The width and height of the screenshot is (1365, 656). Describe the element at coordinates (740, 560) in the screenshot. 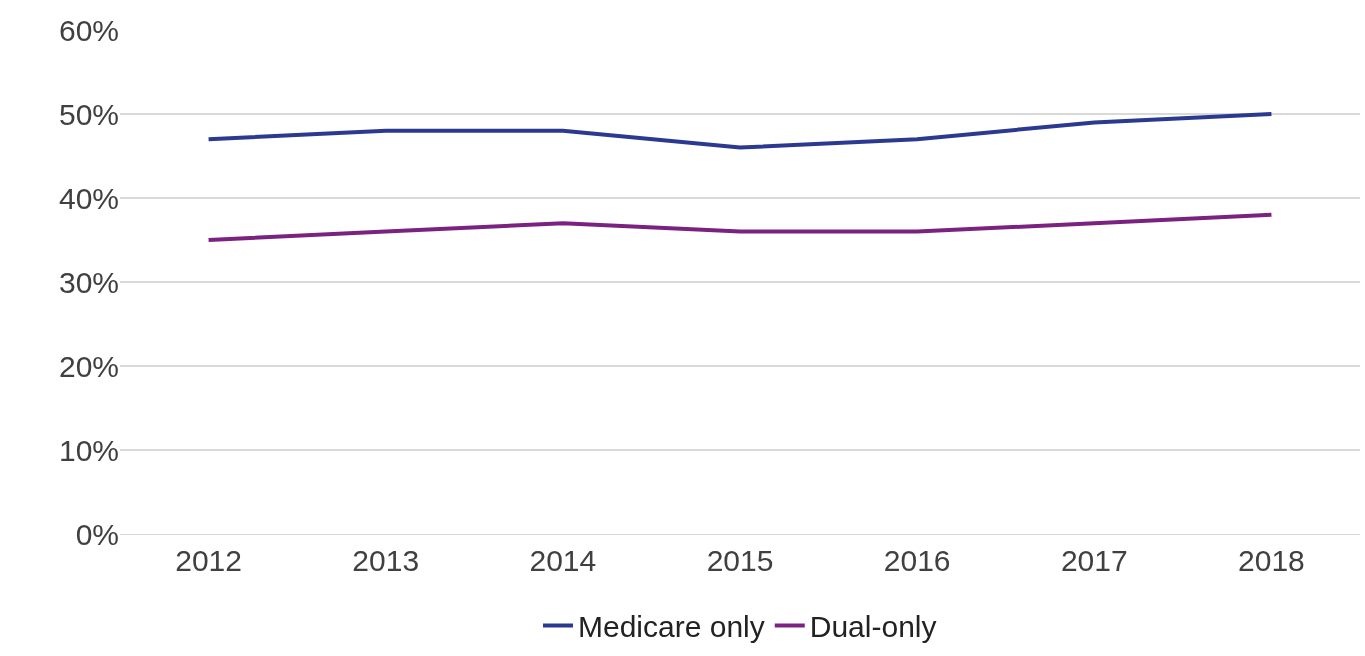

I see `x-tick-label: 2015` at that location.